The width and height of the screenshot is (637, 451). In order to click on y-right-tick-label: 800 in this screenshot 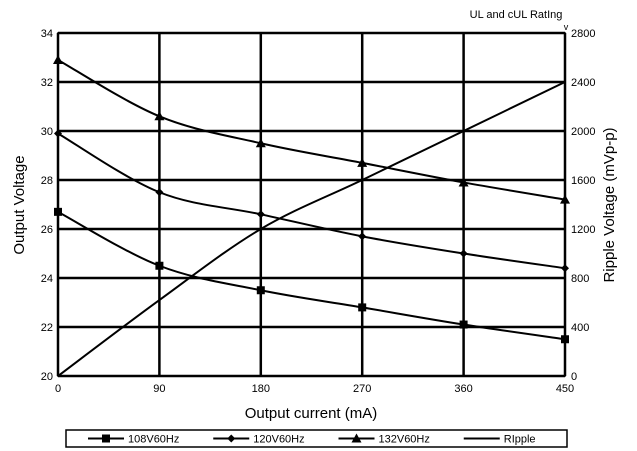, I will do `click(580, 279)`.